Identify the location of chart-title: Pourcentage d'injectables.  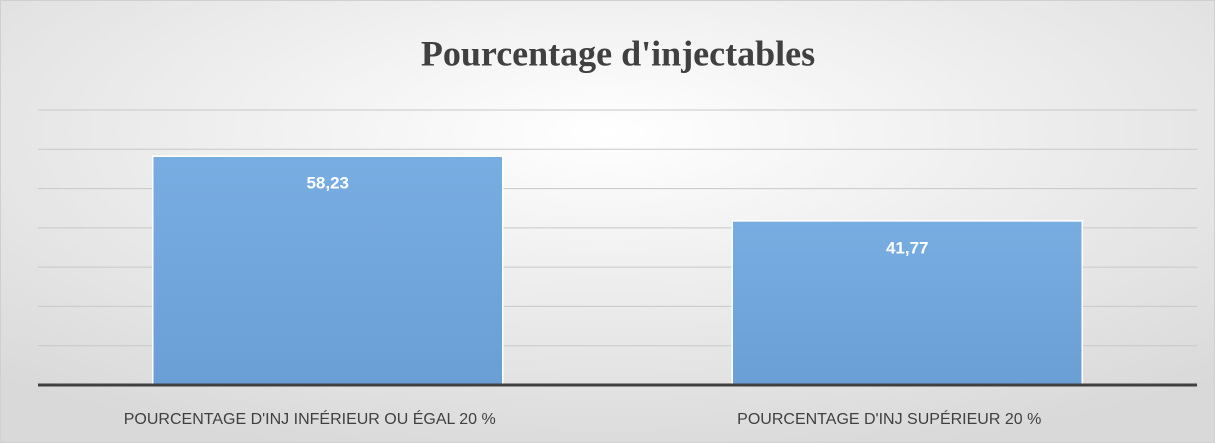
(618, 53).